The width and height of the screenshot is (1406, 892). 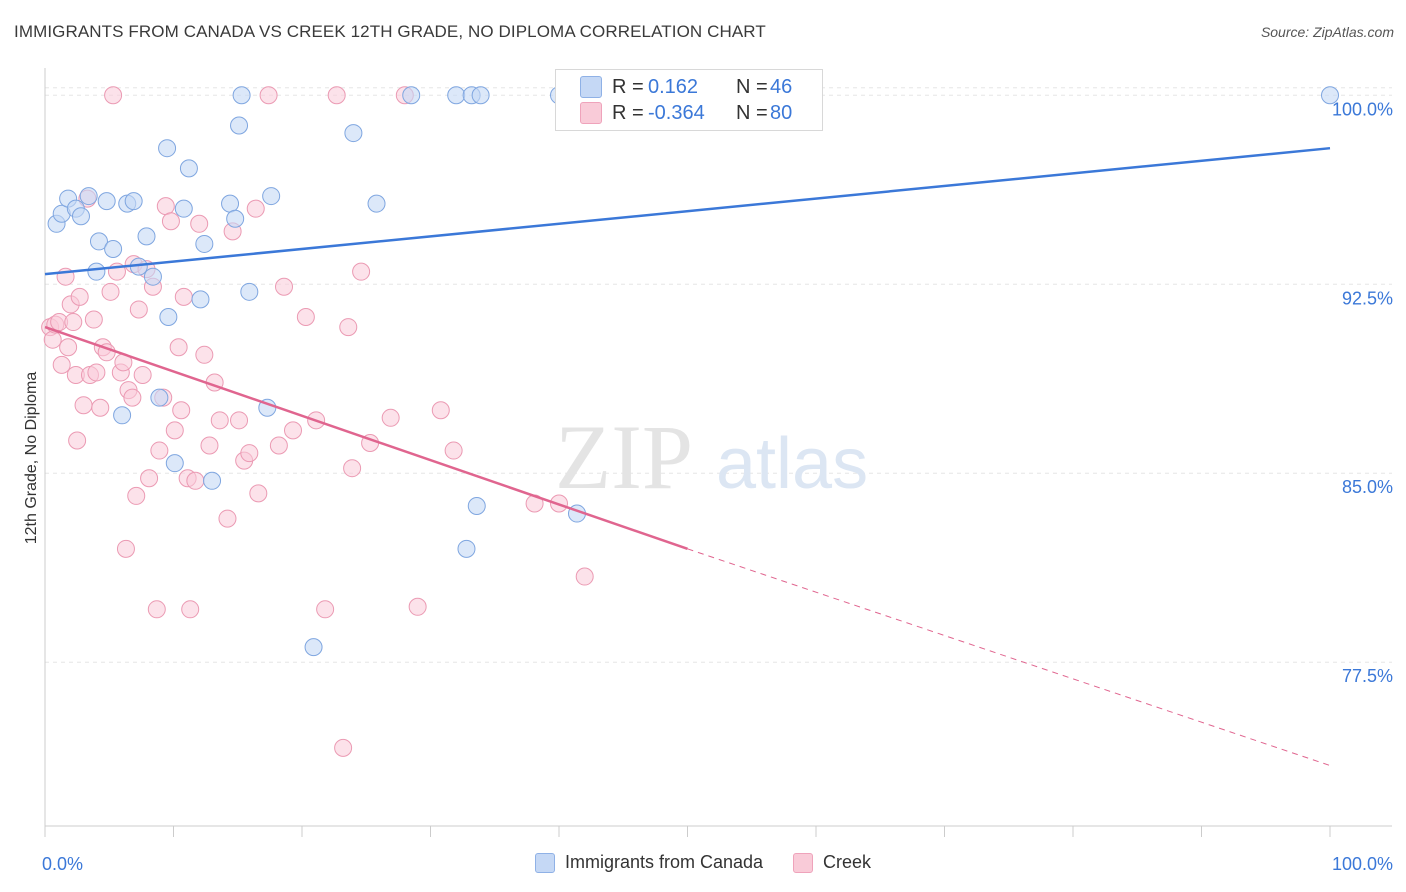 I want to click on y-tick-label: 92.5%, so click(x=1367, y=298).